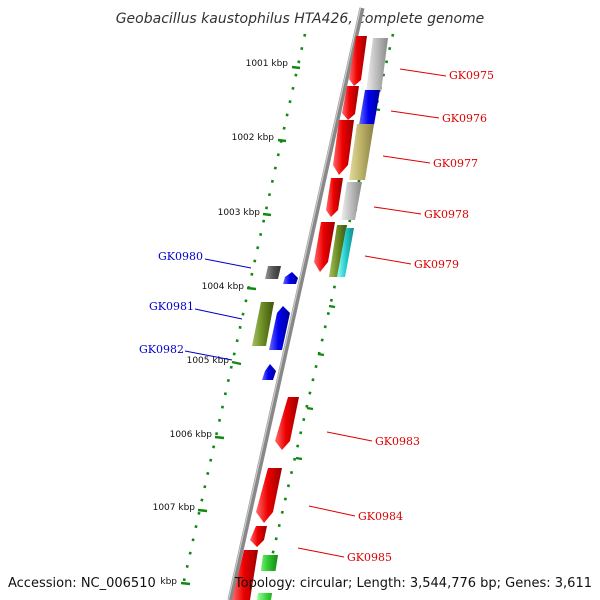 The image size is (600, 600). Describe the element at coordinates (380, 516) in the screenshot. I see `gene-label-gk0984: GK0984` at that location.